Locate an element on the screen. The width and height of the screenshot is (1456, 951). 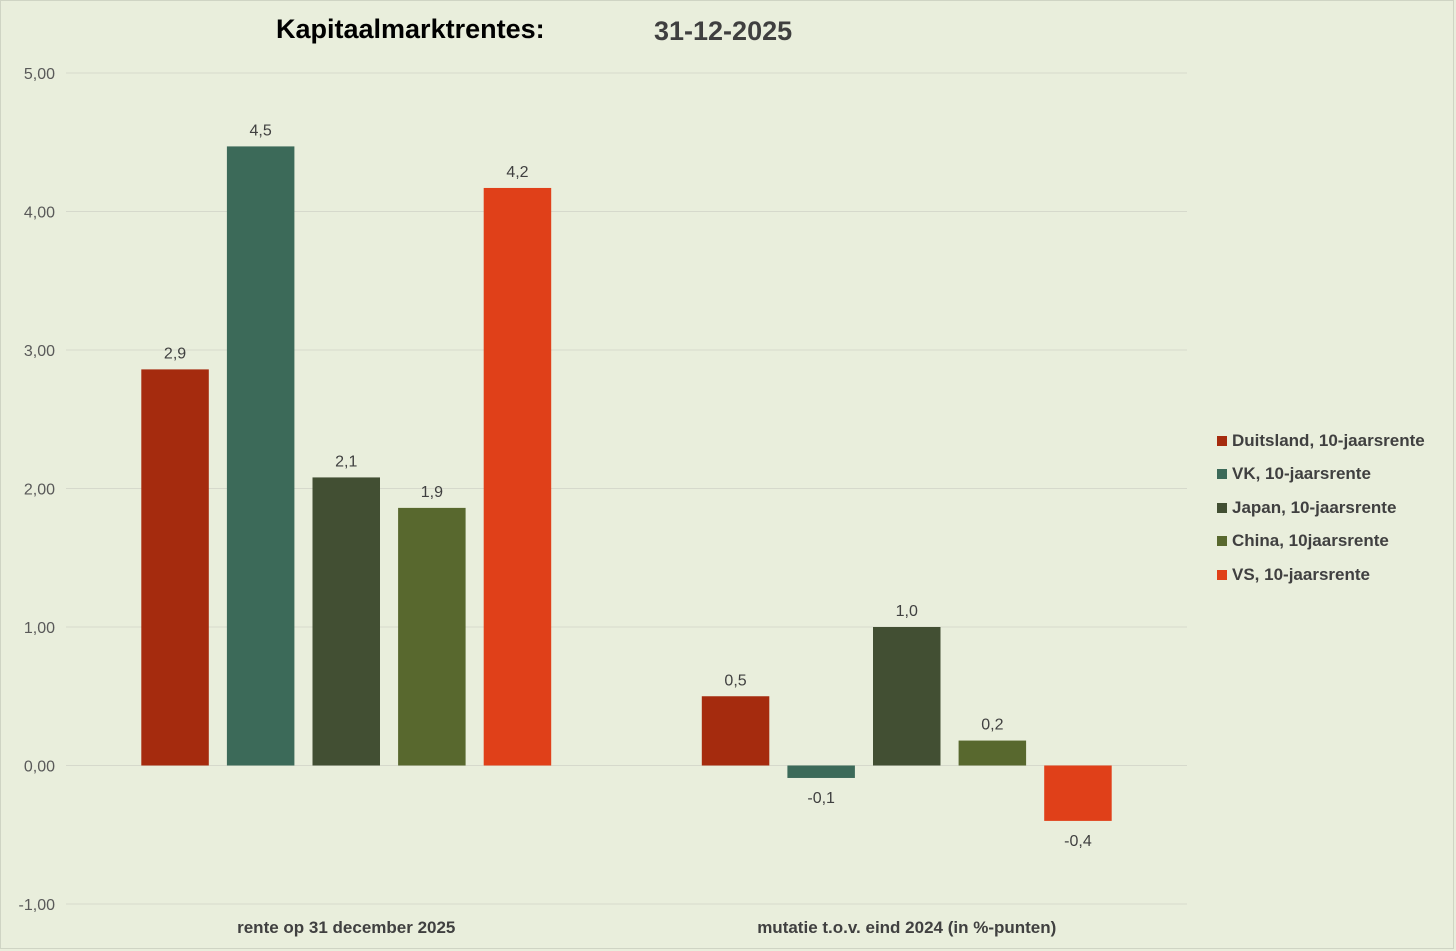
legend-item: VK, 10-jaarsrente is located at coordinates (1321, 475).